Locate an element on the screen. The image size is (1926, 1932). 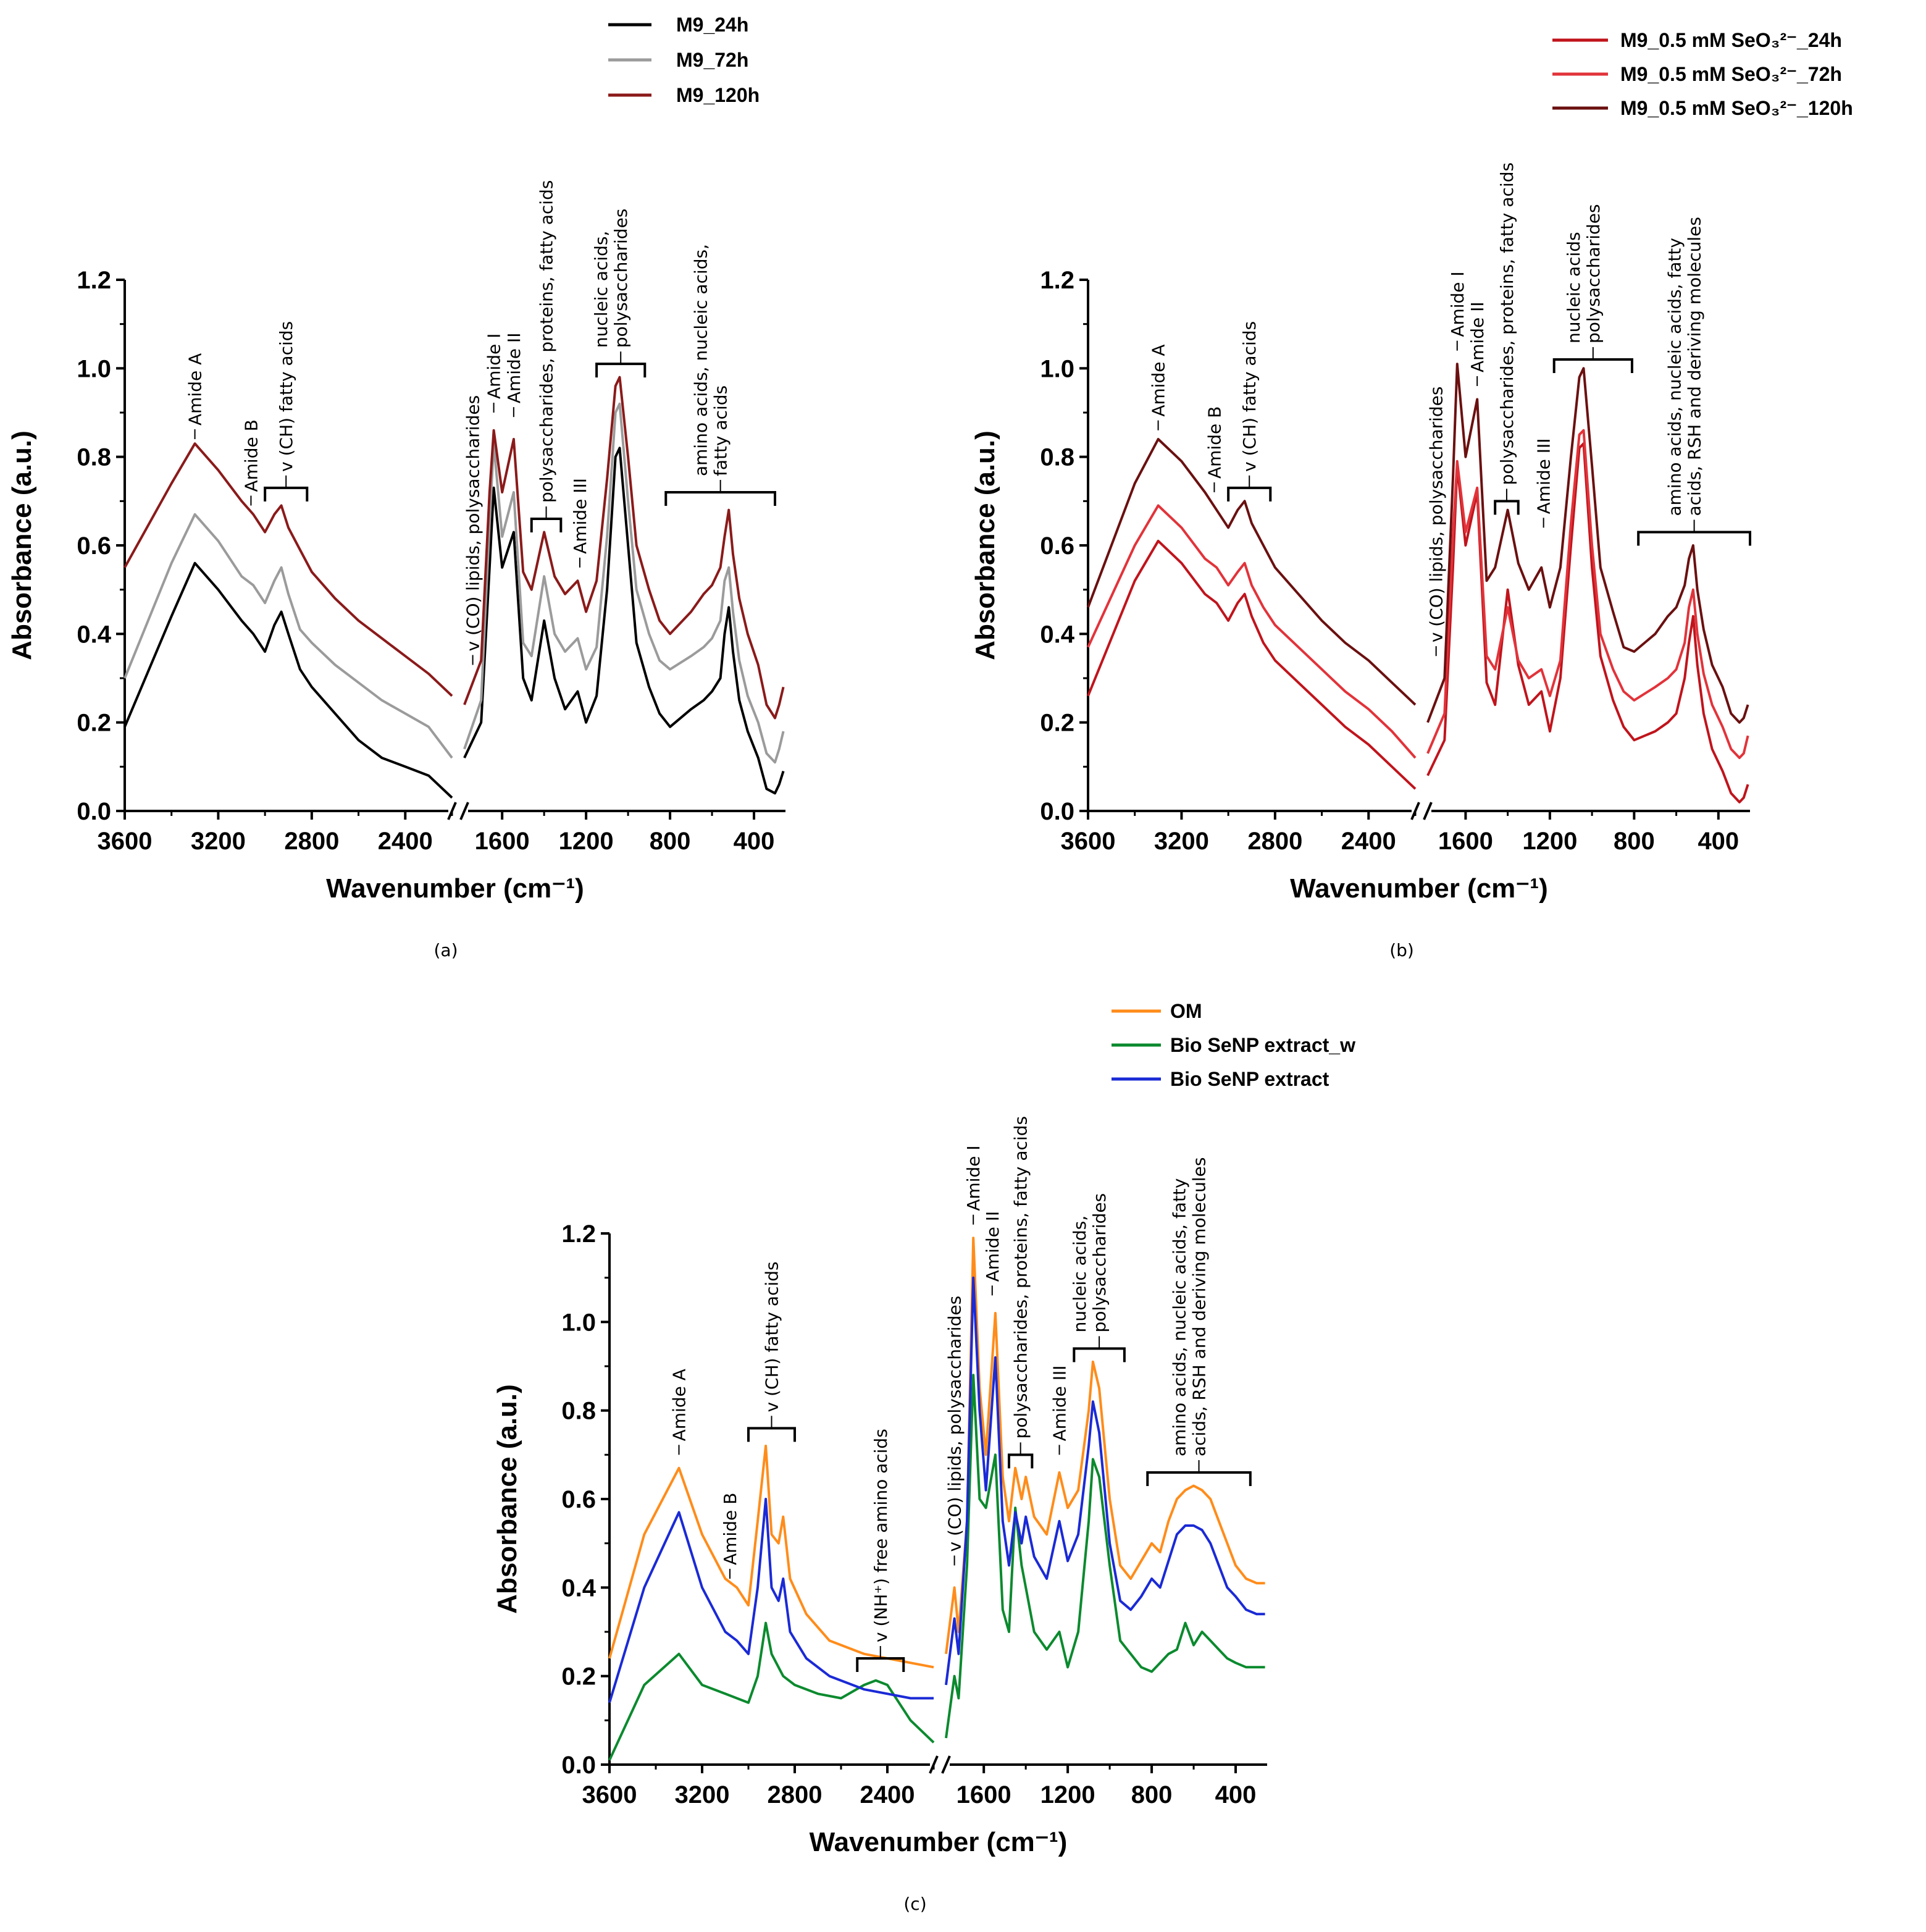
annotation-nucleic-acids: nucleic acids, is located at coordinates (1080, 1274).